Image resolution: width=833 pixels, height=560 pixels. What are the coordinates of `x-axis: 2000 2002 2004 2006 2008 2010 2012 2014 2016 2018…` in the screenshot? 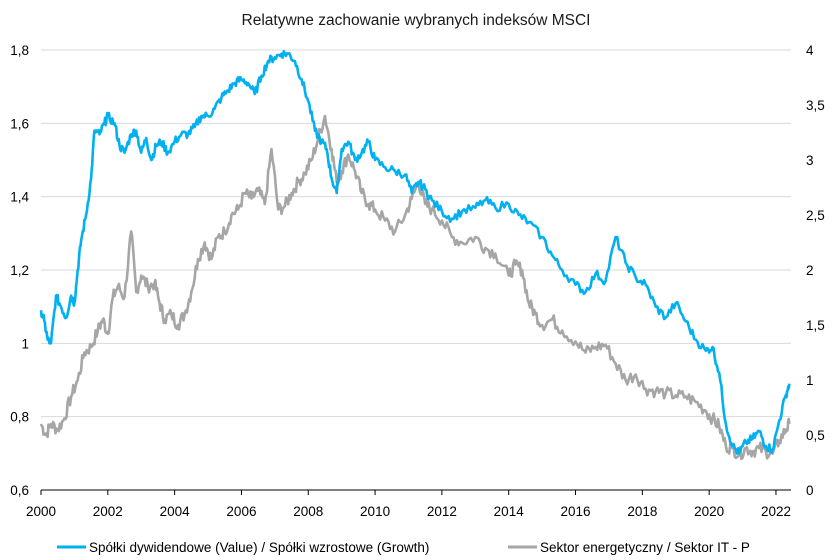 It's located at (408, 504).